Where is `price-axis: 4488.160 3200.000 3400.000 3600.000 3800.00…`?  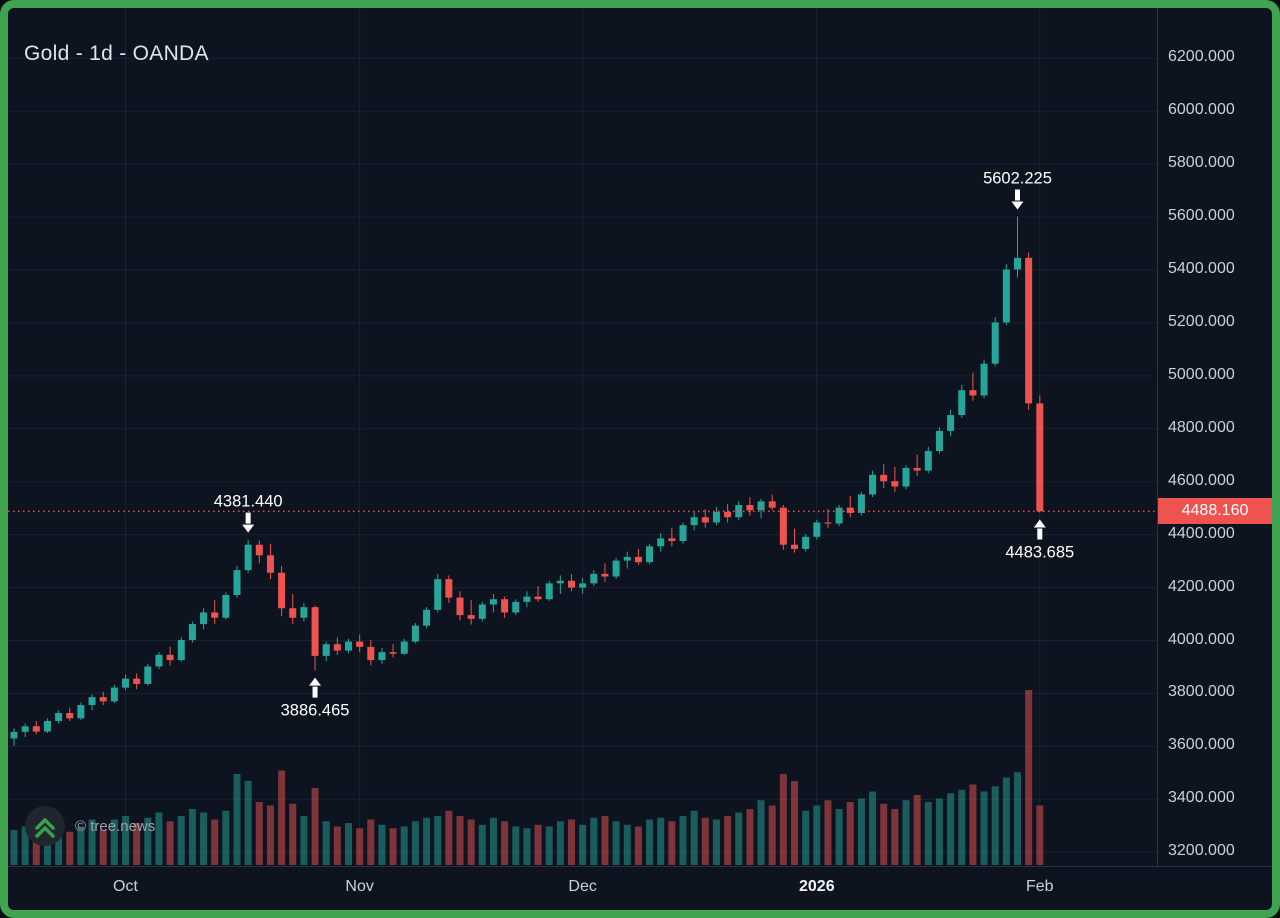 price-axis: 4488.160 3200.000 3400.000 3600.000 3800.00… is located at coordinates (1214, 437).